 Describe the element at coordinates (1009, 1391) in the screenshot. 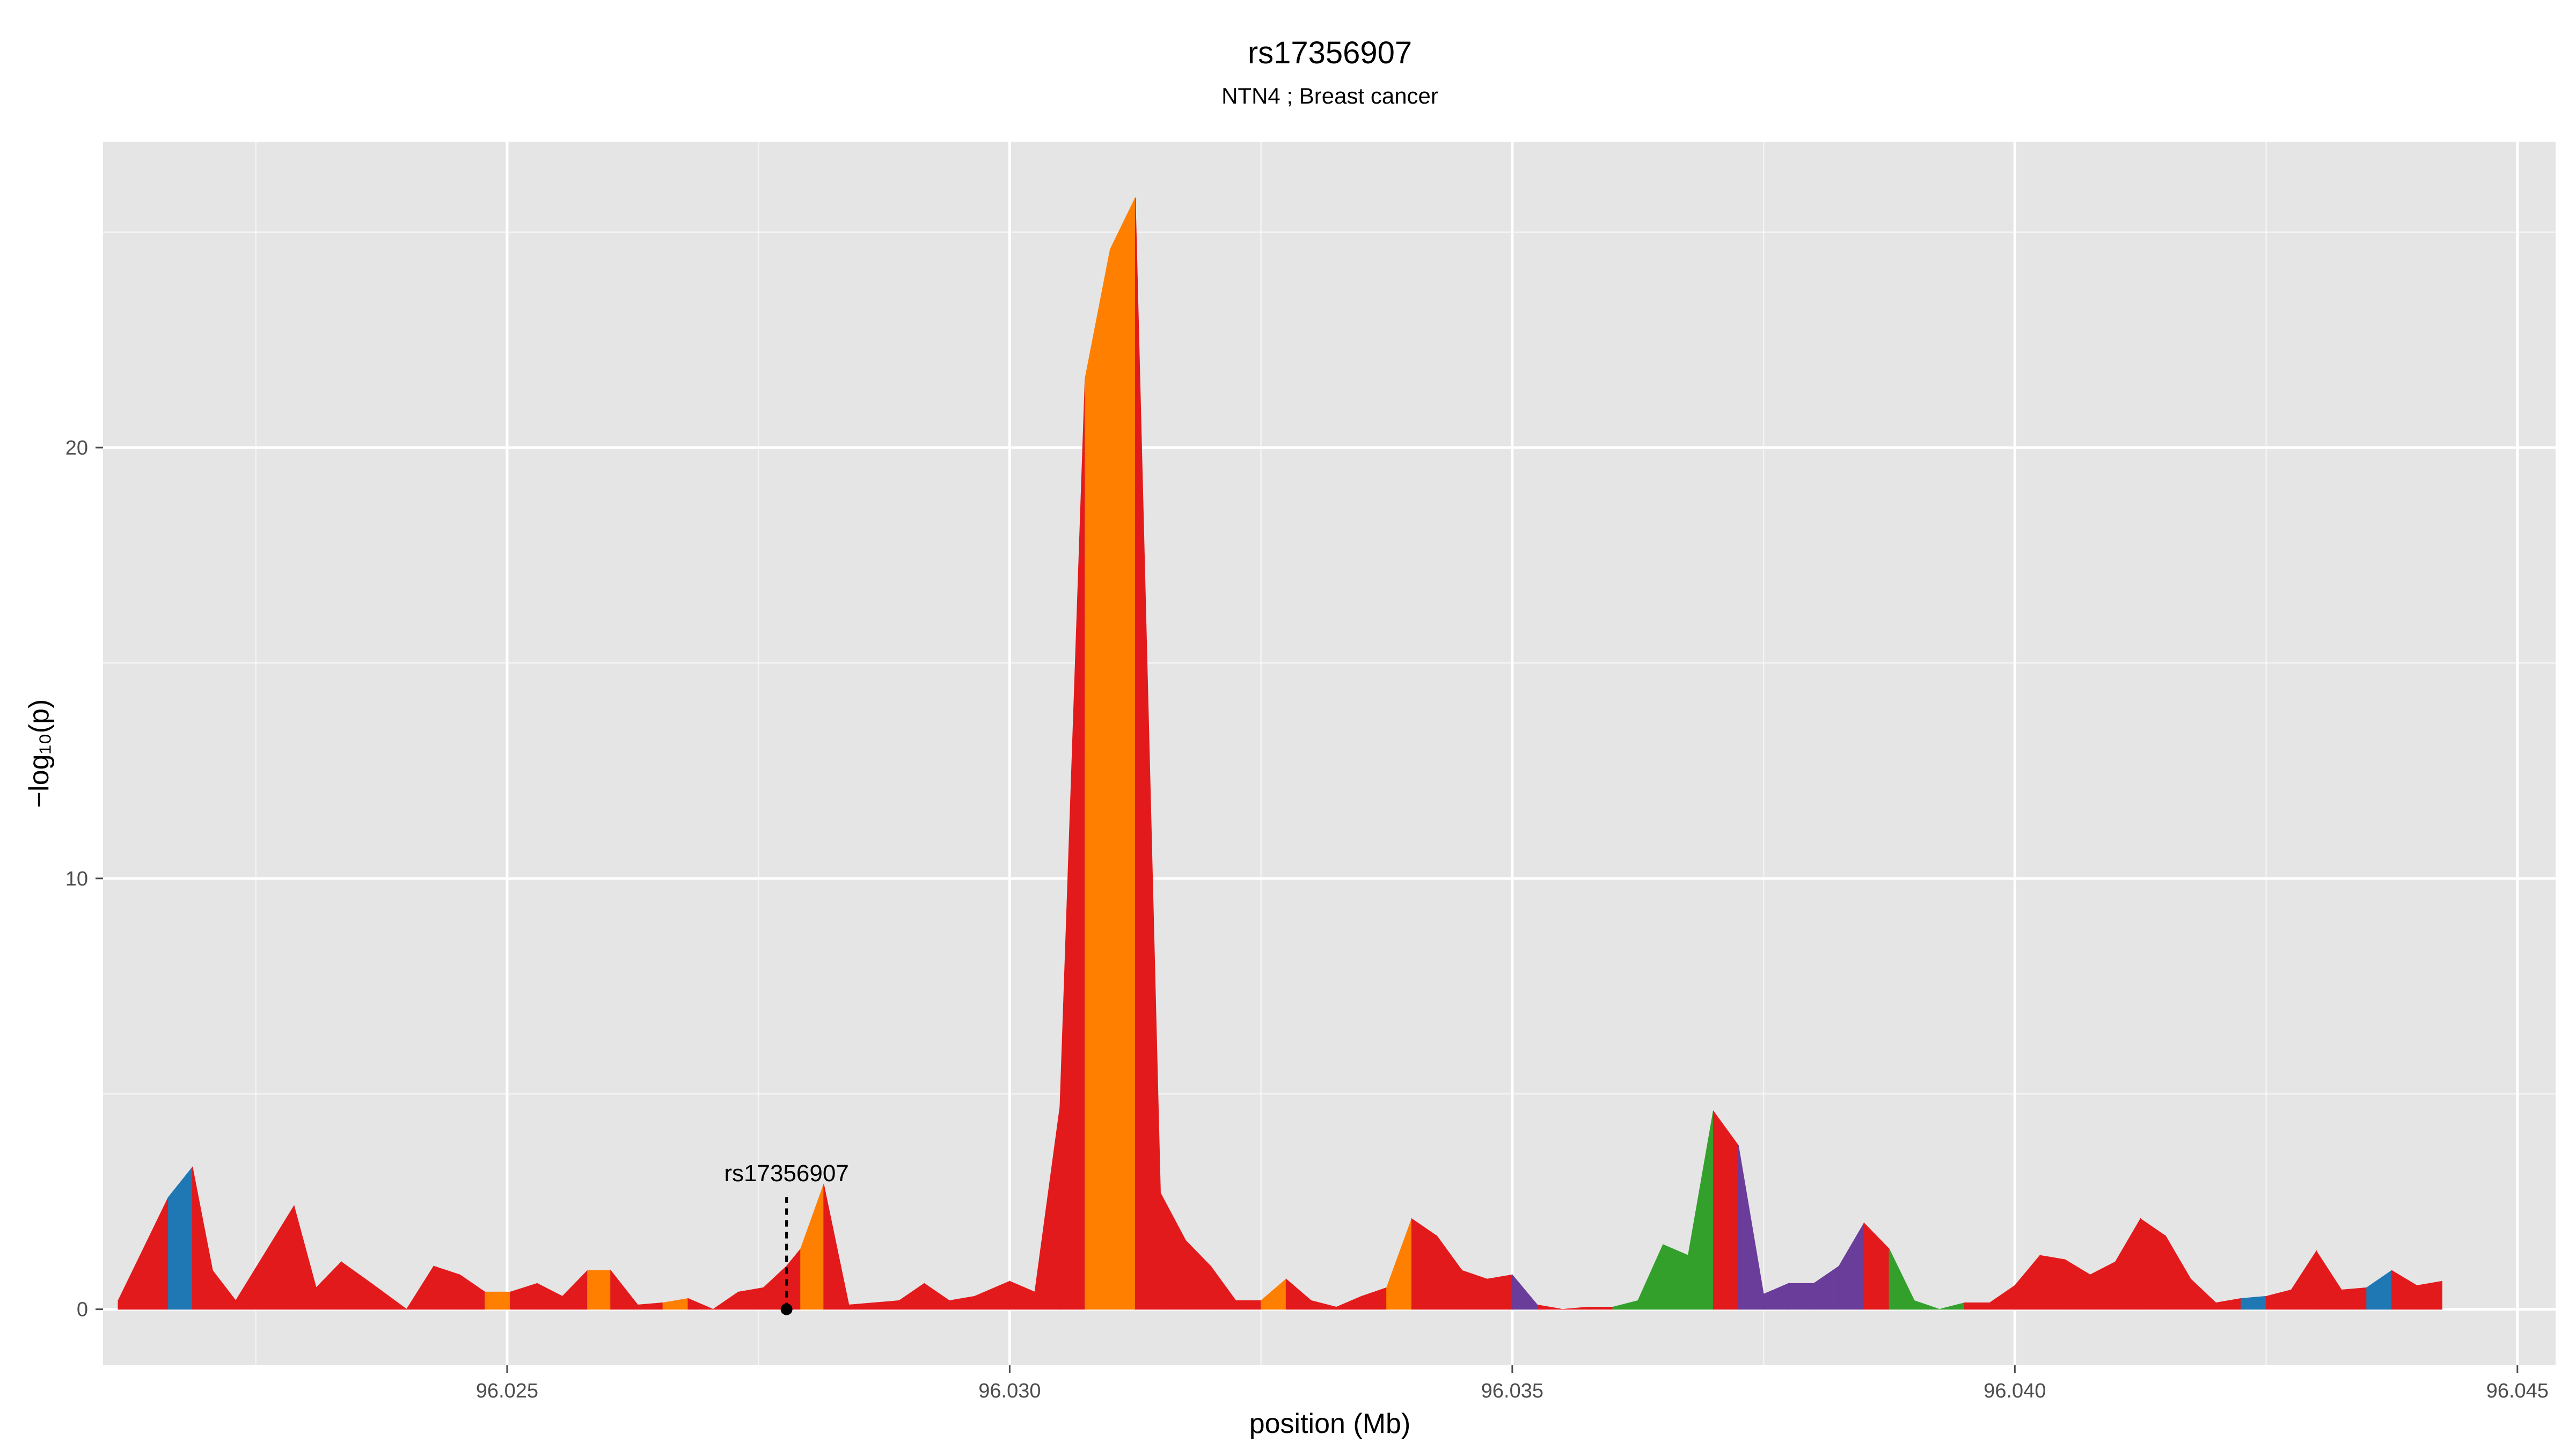

I see `x-tick-label: 96.030` at that location.